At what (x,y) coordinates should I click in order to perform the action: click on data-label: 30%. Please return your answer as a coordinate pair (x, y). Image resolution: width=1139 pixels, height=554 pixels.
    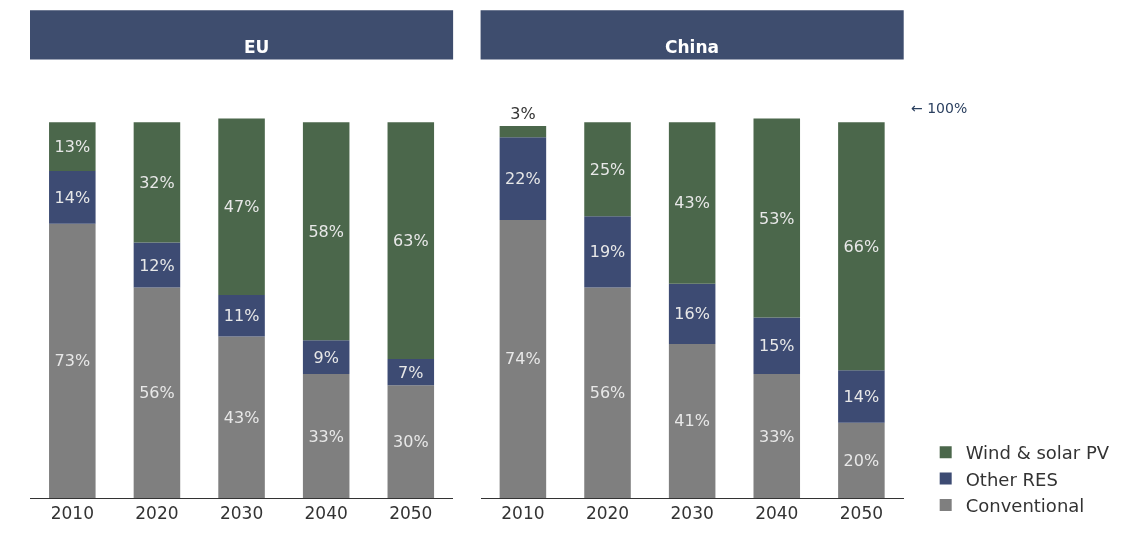
    Looking at the image, I should click on (411, 442).